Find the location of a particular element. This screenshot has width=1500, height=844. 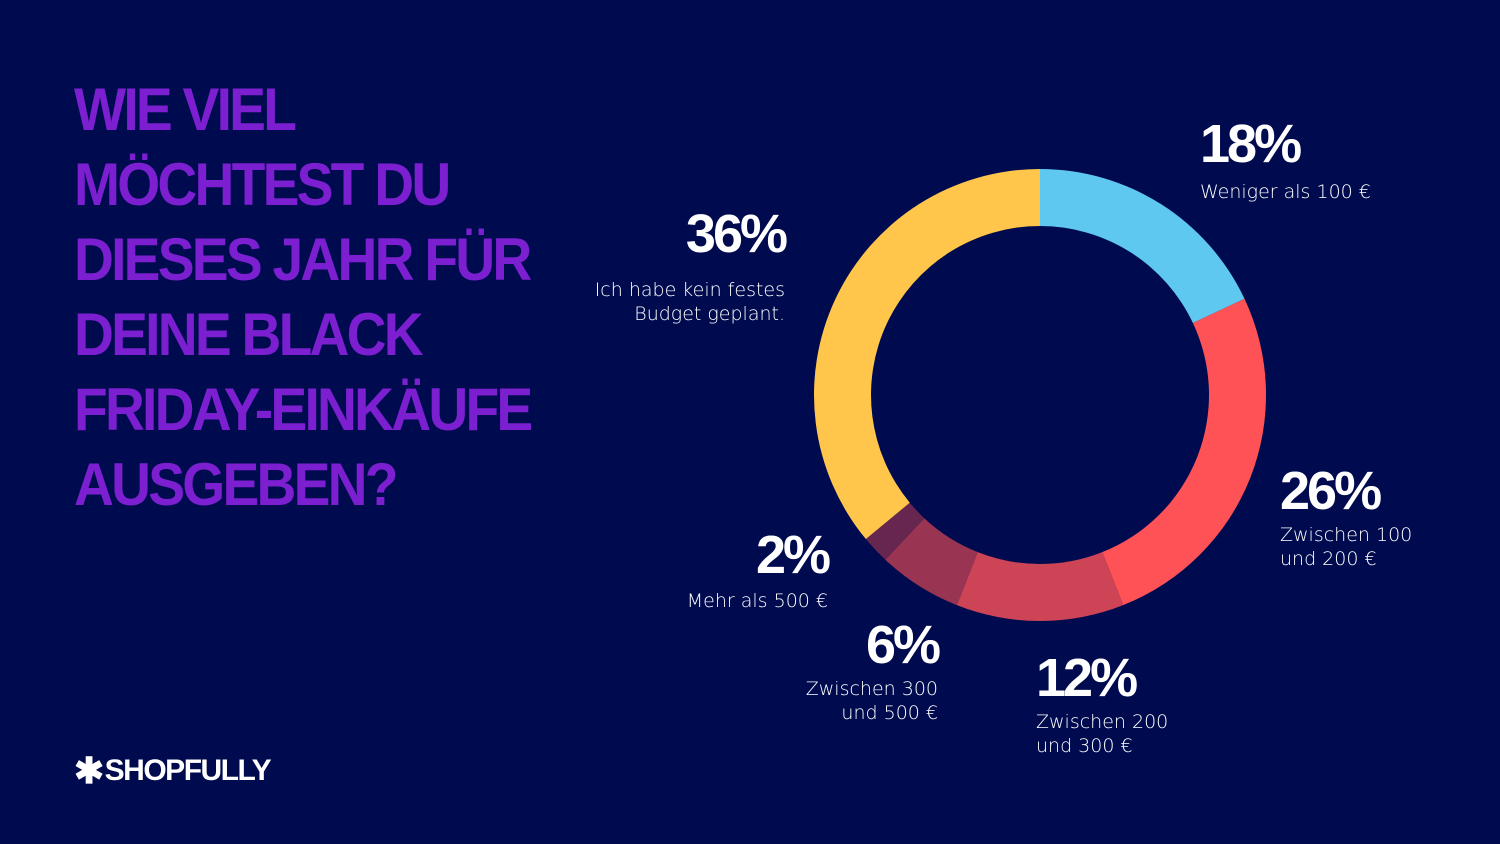

slice-desc: Weniger als 100 € is located at coordinates (1285, 192).